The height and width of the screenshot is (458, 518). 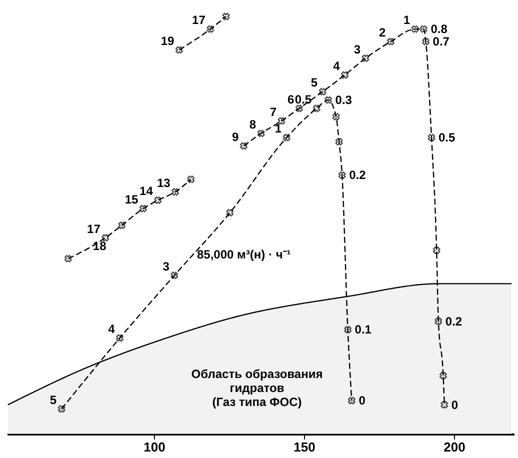 I want to click on annotation: 14, so click(x=147, y=191).